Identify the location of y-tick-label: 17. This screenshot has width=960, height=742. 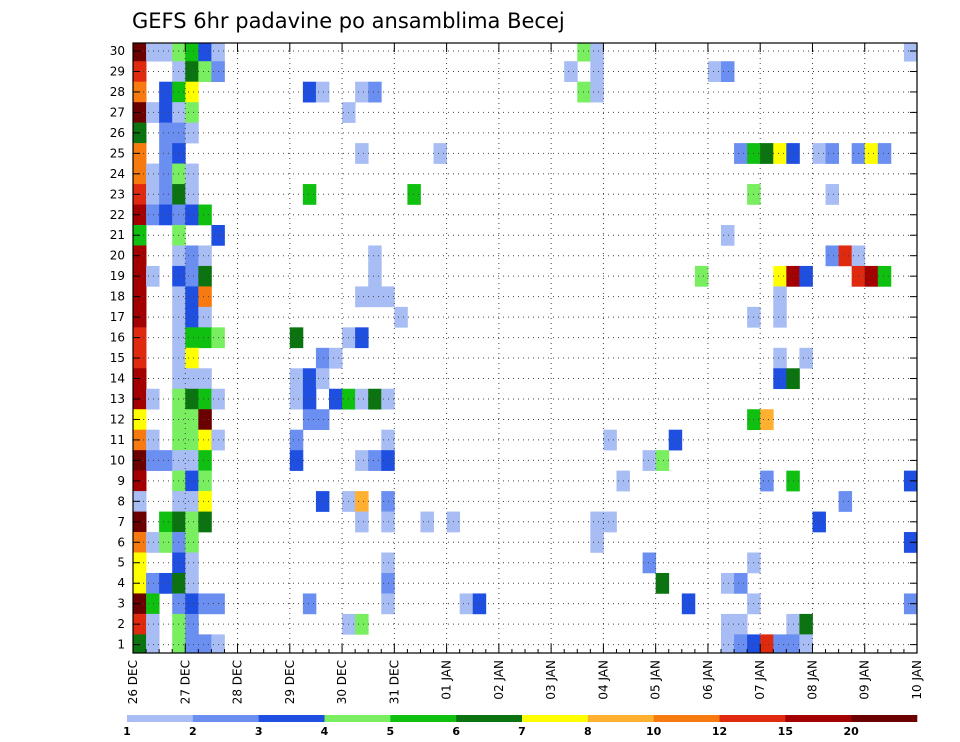
(117, 317).